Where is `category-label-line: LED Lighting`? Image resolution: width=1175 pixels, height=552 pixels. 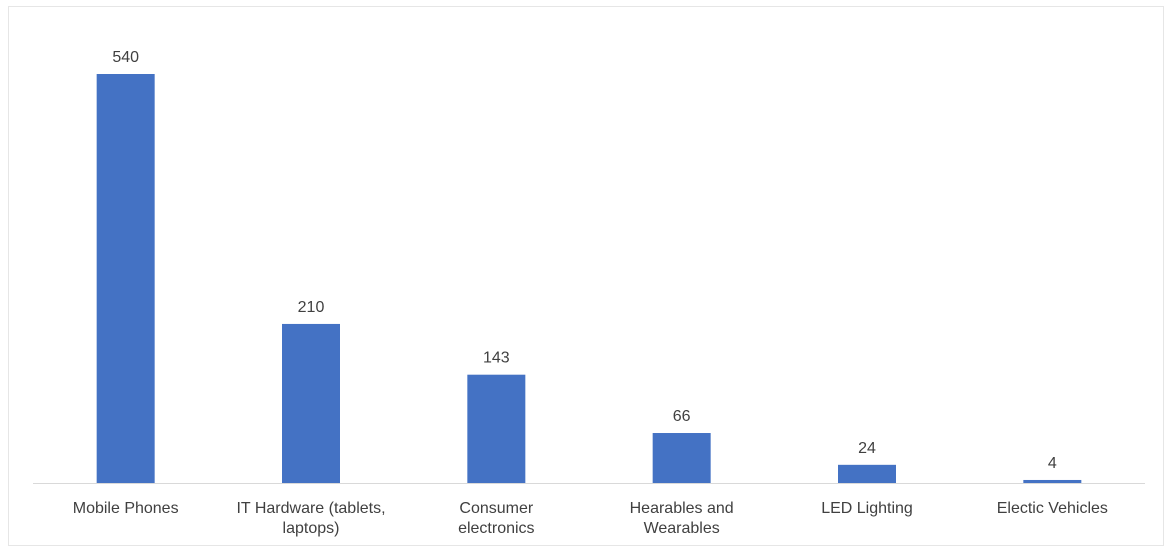 category-label-line: LED Lighting is located at coordinates (867, 508).